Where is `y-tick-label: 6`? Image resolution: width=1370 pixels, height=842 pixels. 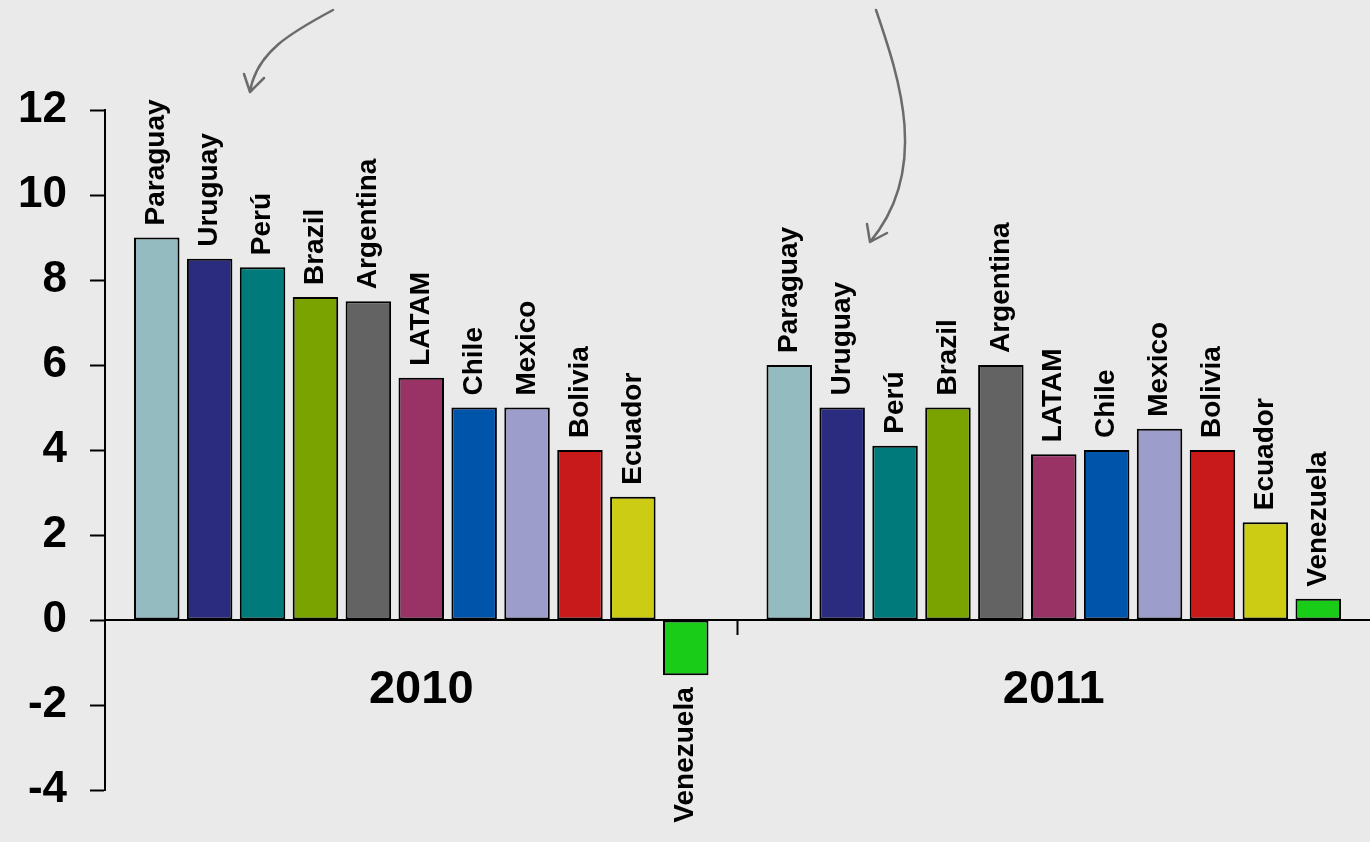
y-tick-label: 6 is located at coordinates (54, 362).